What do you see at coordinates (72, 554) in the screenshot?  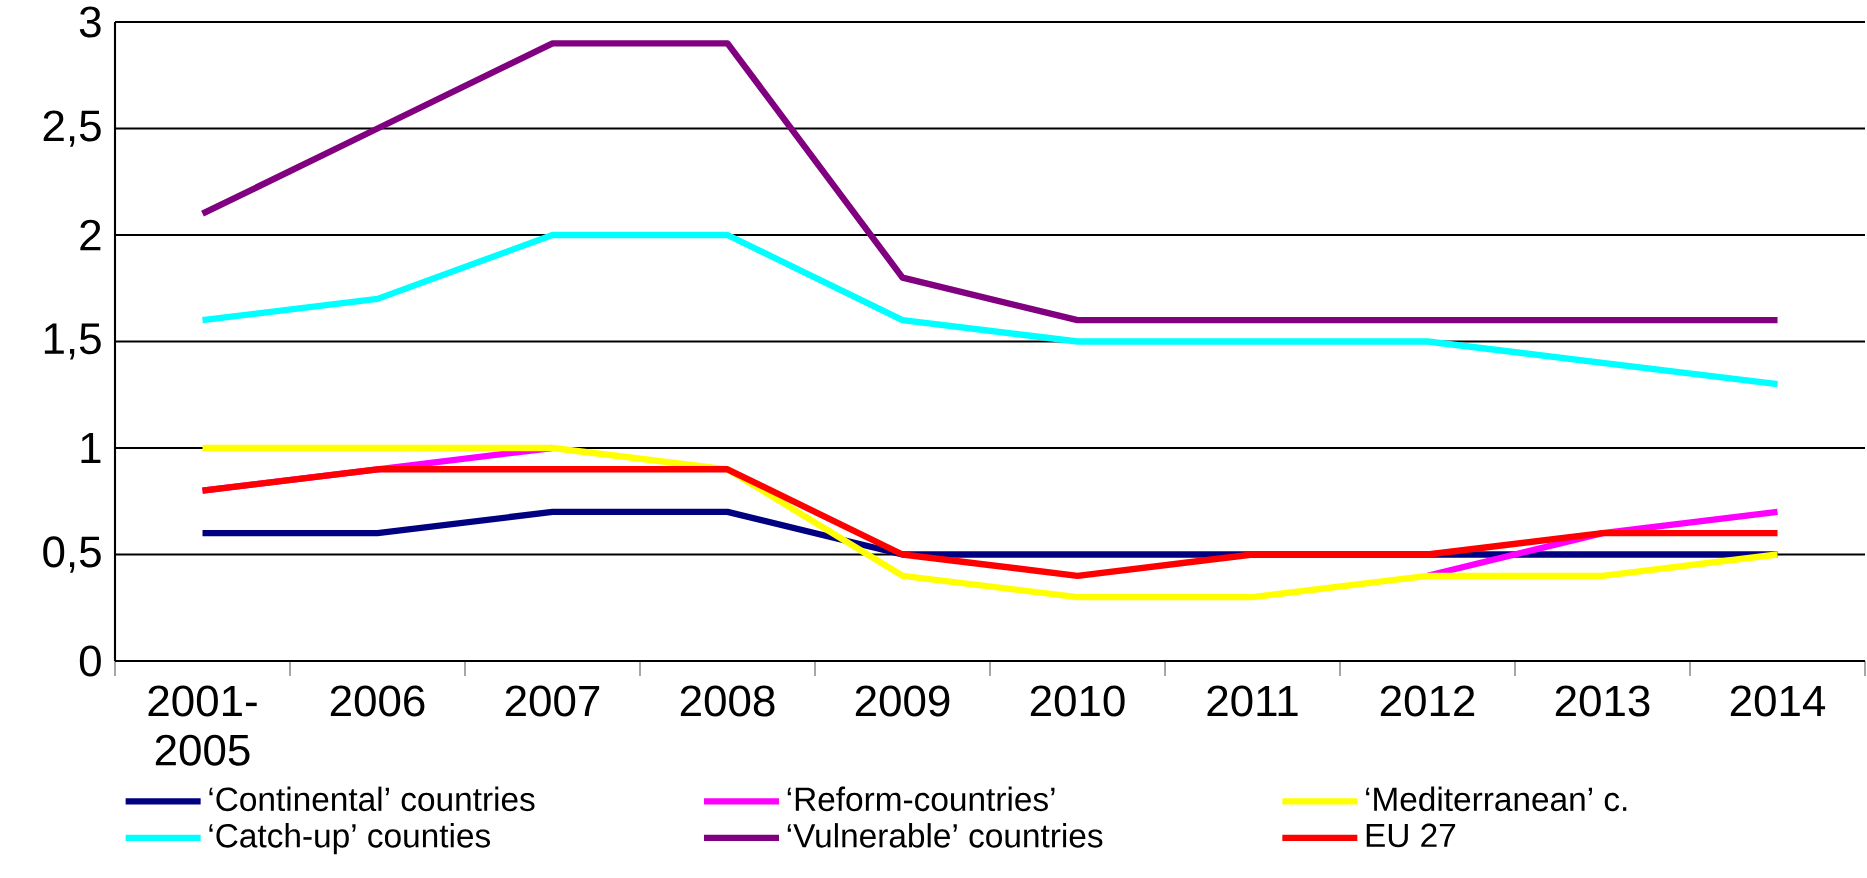 I see `y-tick-label: 0,5` at bounding box center [72, 554].